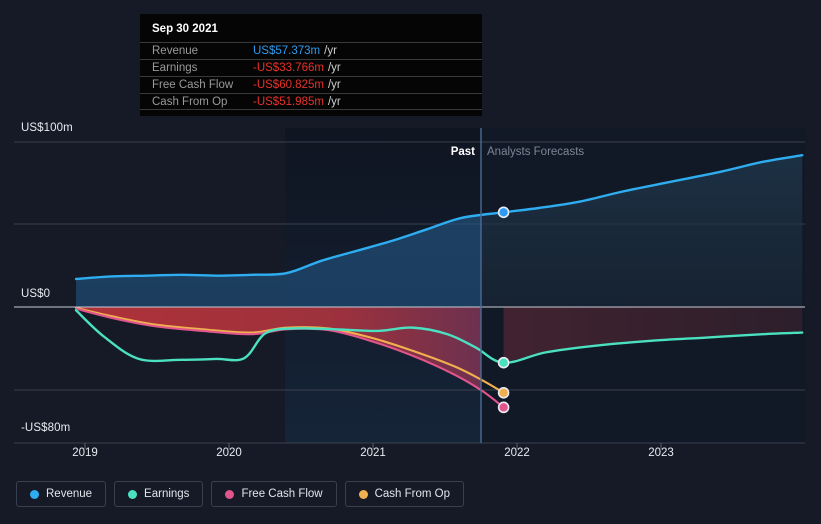 The width and height of the screenshot is (821, 524). I want to click on legend-item-cash-from-op: Cash From Op, so click(404, 494).